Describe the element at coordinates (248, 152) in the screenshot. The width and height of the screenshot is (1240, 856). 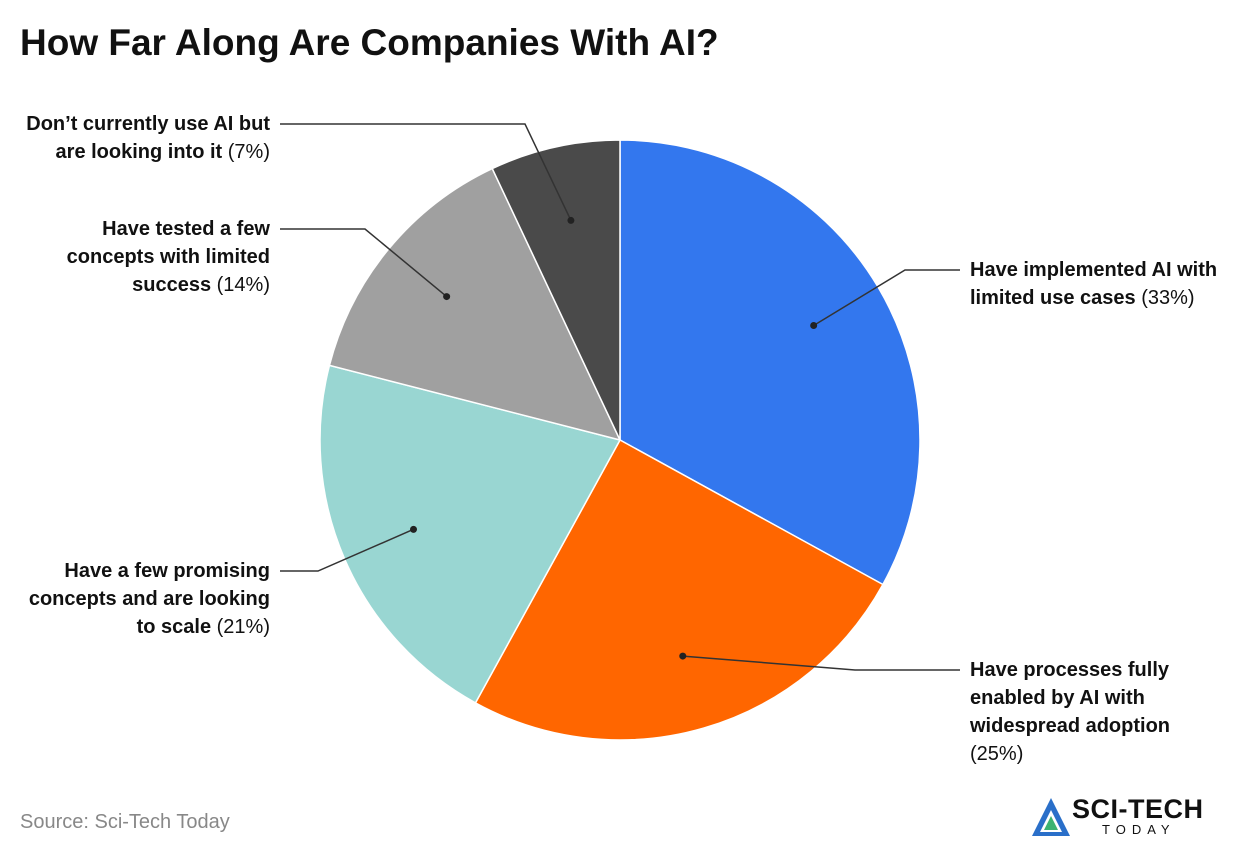
I see `value-label: (7%)` at that location.